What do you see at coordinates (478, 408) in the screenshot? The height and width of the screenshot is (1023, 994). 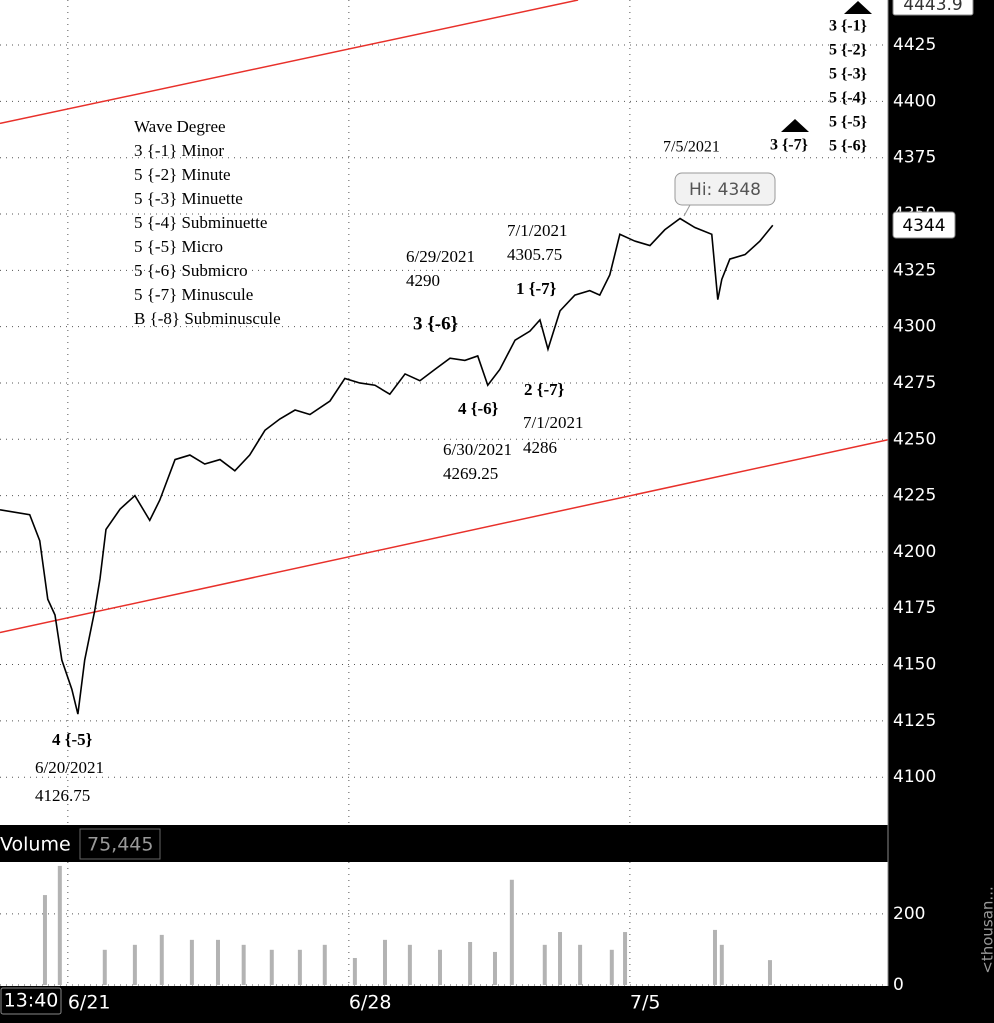 I see `annotation: 4 {-6}` at bounding box center [478, 408].